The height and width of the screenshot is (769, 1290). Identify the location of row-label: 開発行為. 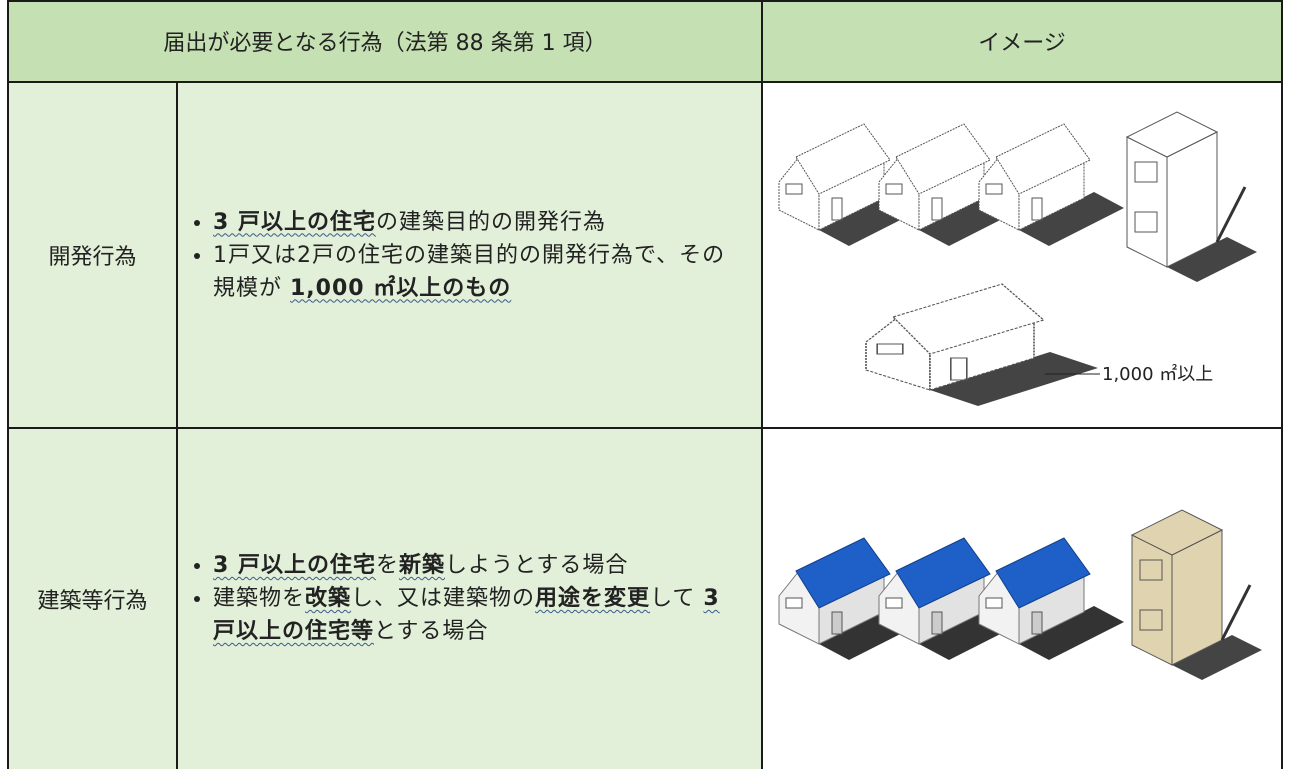
(92, 255).